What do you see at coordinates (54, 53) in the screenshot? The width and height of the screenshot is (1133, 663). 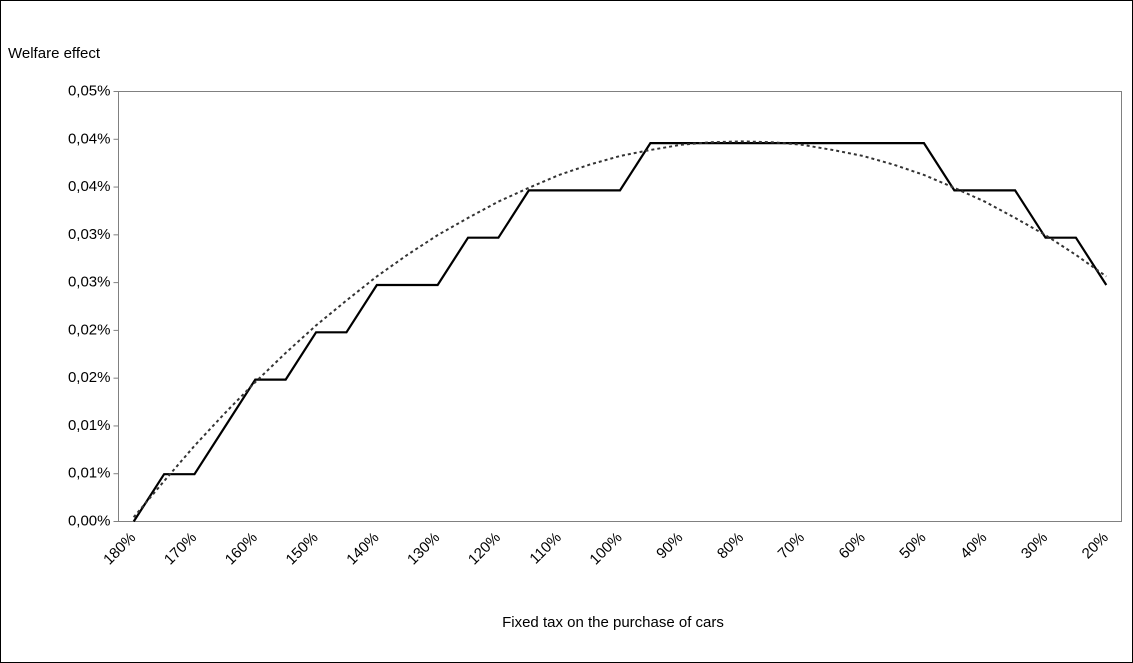 I see `y-axis-title: Welfare effect` at bounding box center [54, 53].